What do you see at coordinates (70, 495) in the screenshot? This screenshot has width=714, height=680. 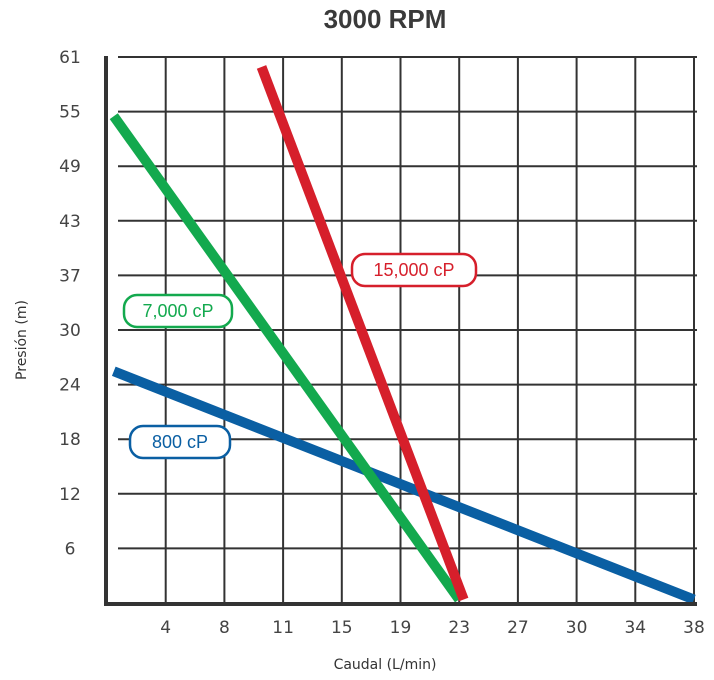 I see `y-tick-label: 12` at bounding box center [70, 495].